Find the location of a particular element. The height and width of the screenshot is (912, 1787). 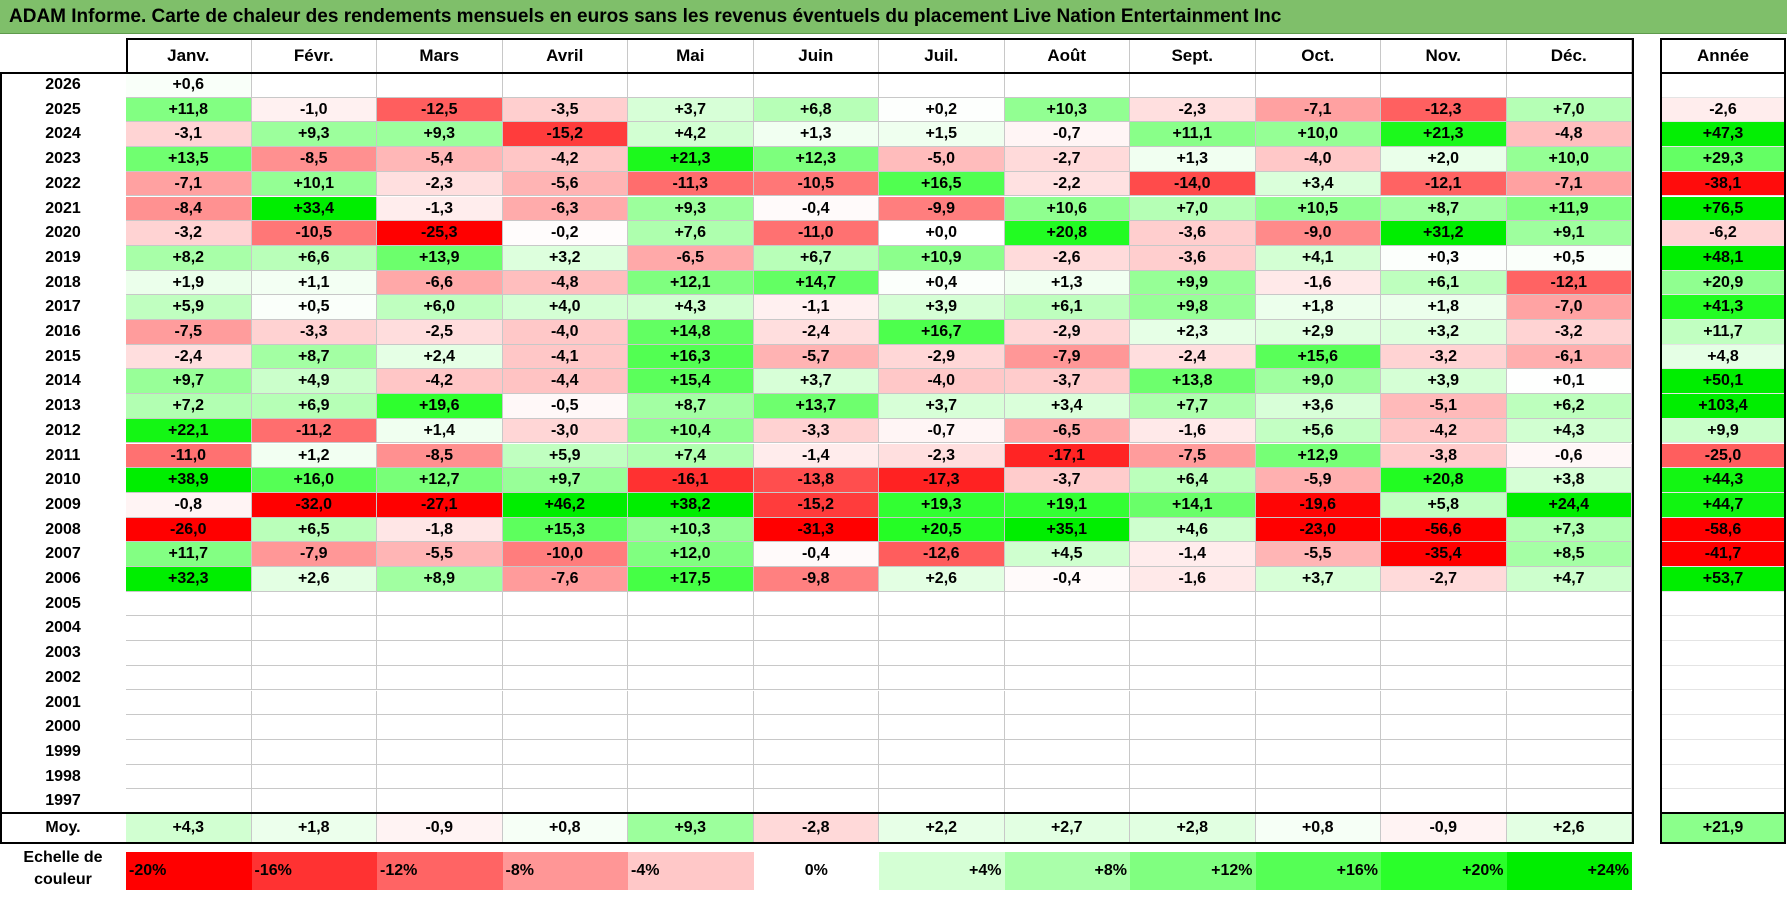

heatmap-cell: -0,4 is located at coordinates (1067, 579).